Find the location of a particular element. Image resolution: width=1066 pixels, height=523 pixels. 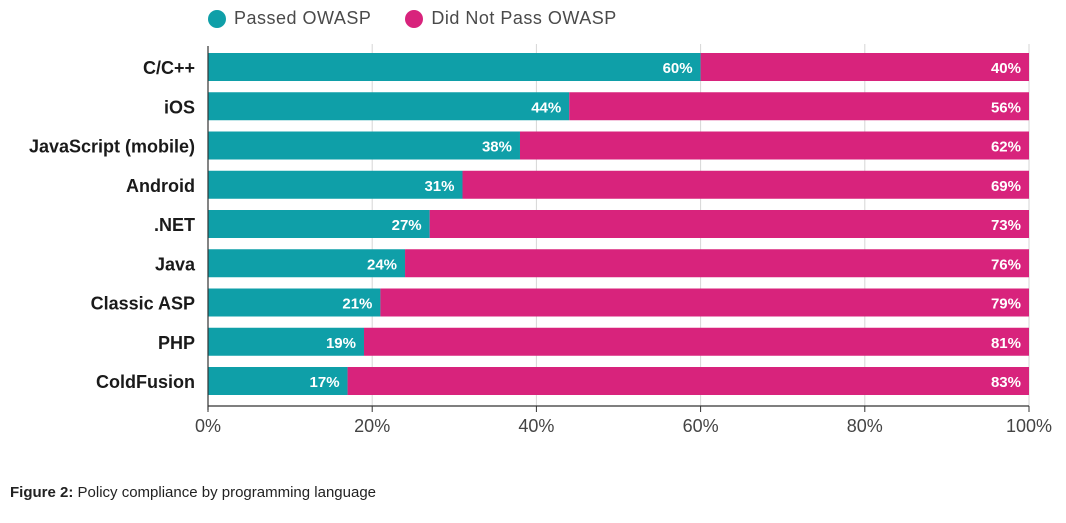

data-label: 60% is located at coordinates (678, 68).